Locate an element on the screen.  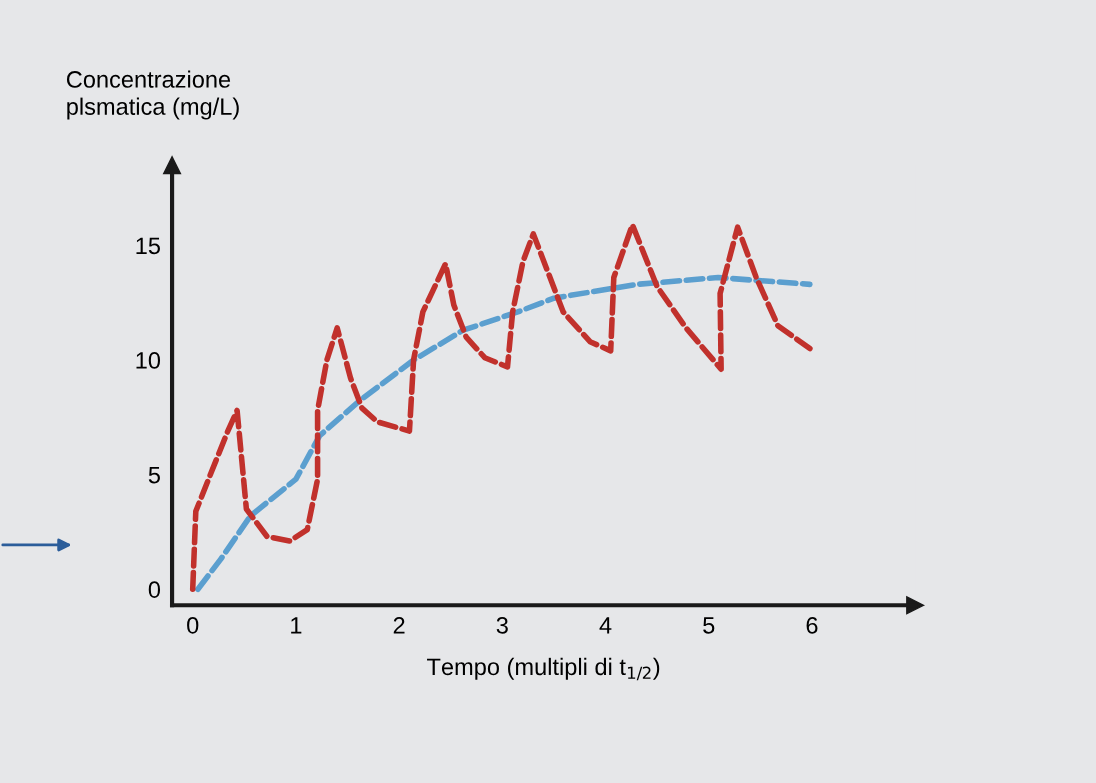
y-axis-title: Concentrazione plsmatica (mg/L) is located at coordinates (152, 95).